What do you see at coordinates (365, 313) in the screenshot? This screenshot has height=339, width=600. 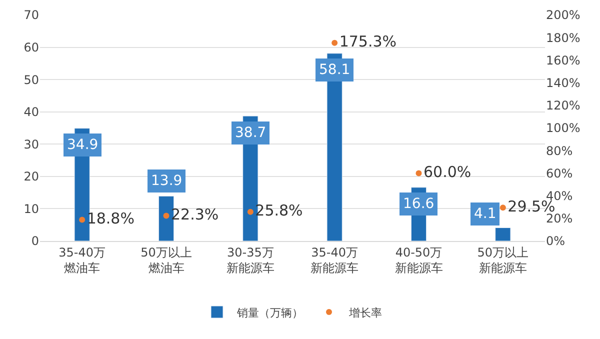 I see `legend-label: 增长率` at bounding box center [365, 313].